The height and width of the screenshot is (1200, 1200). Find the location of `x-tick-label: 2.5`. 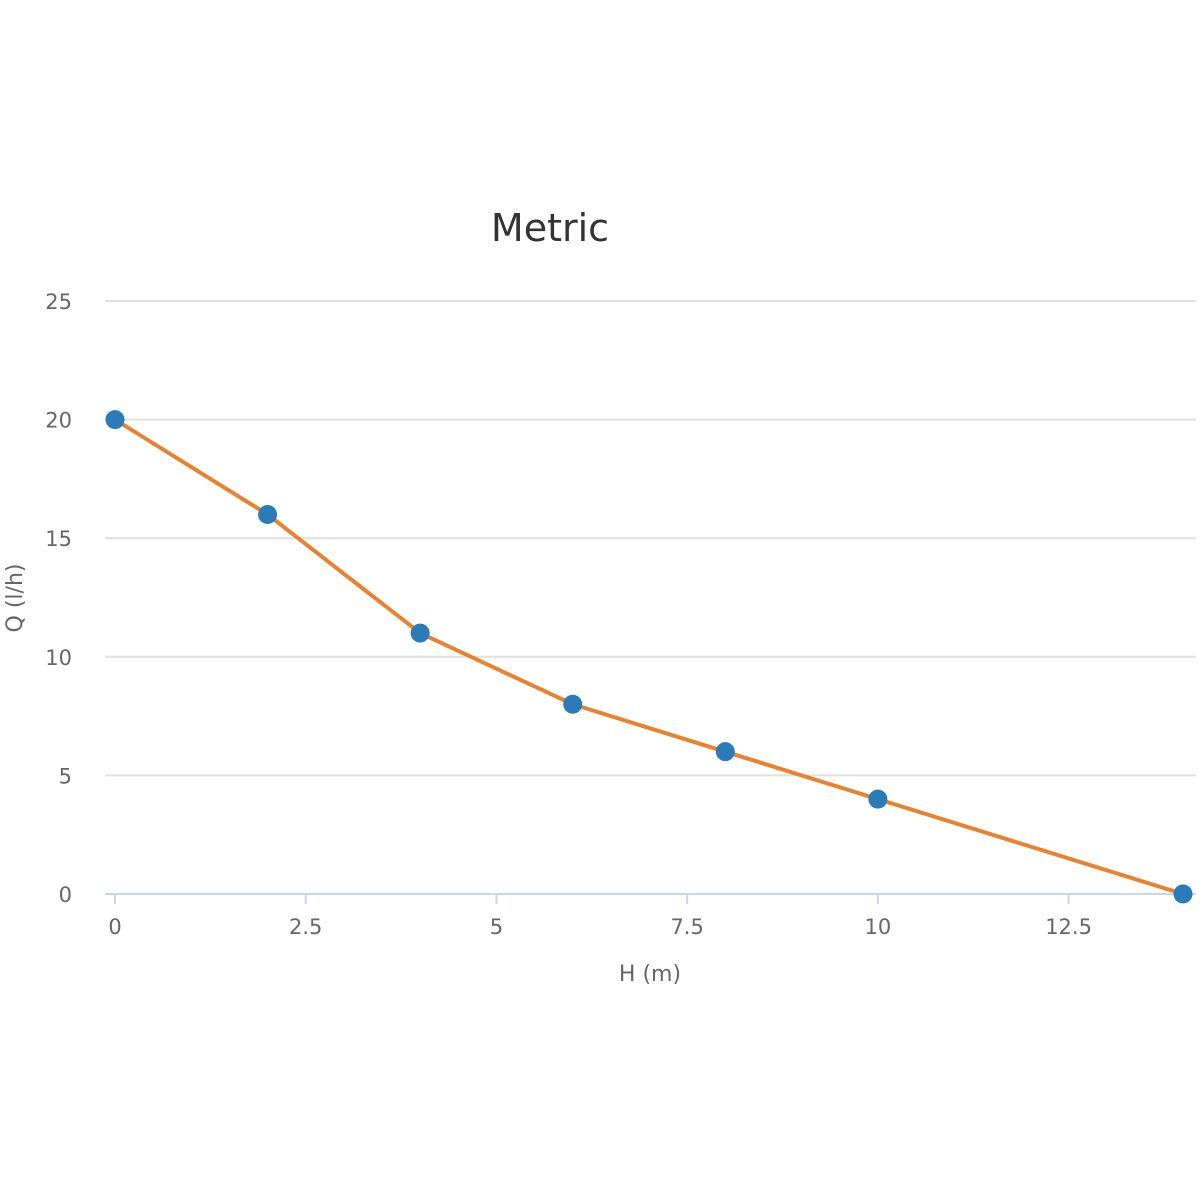

x-tick-label: 2.5 is located at coordinates (305, 927).